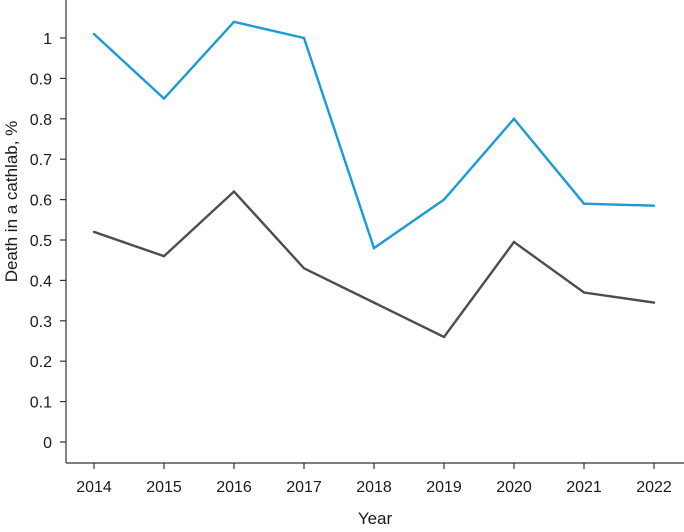 This screenshot has width=684, height=532. What do you see at coordinates (11, 202) in the screenshot?
I see `y-axis-title: Death in a cathlab, %` at bounding box center [11, 202].